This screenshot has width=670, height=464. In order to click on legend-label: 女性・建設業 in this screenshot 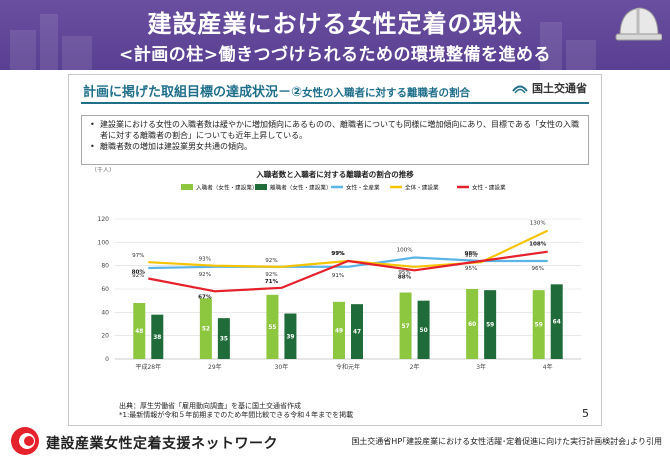, I will do `click(489, 187)`.